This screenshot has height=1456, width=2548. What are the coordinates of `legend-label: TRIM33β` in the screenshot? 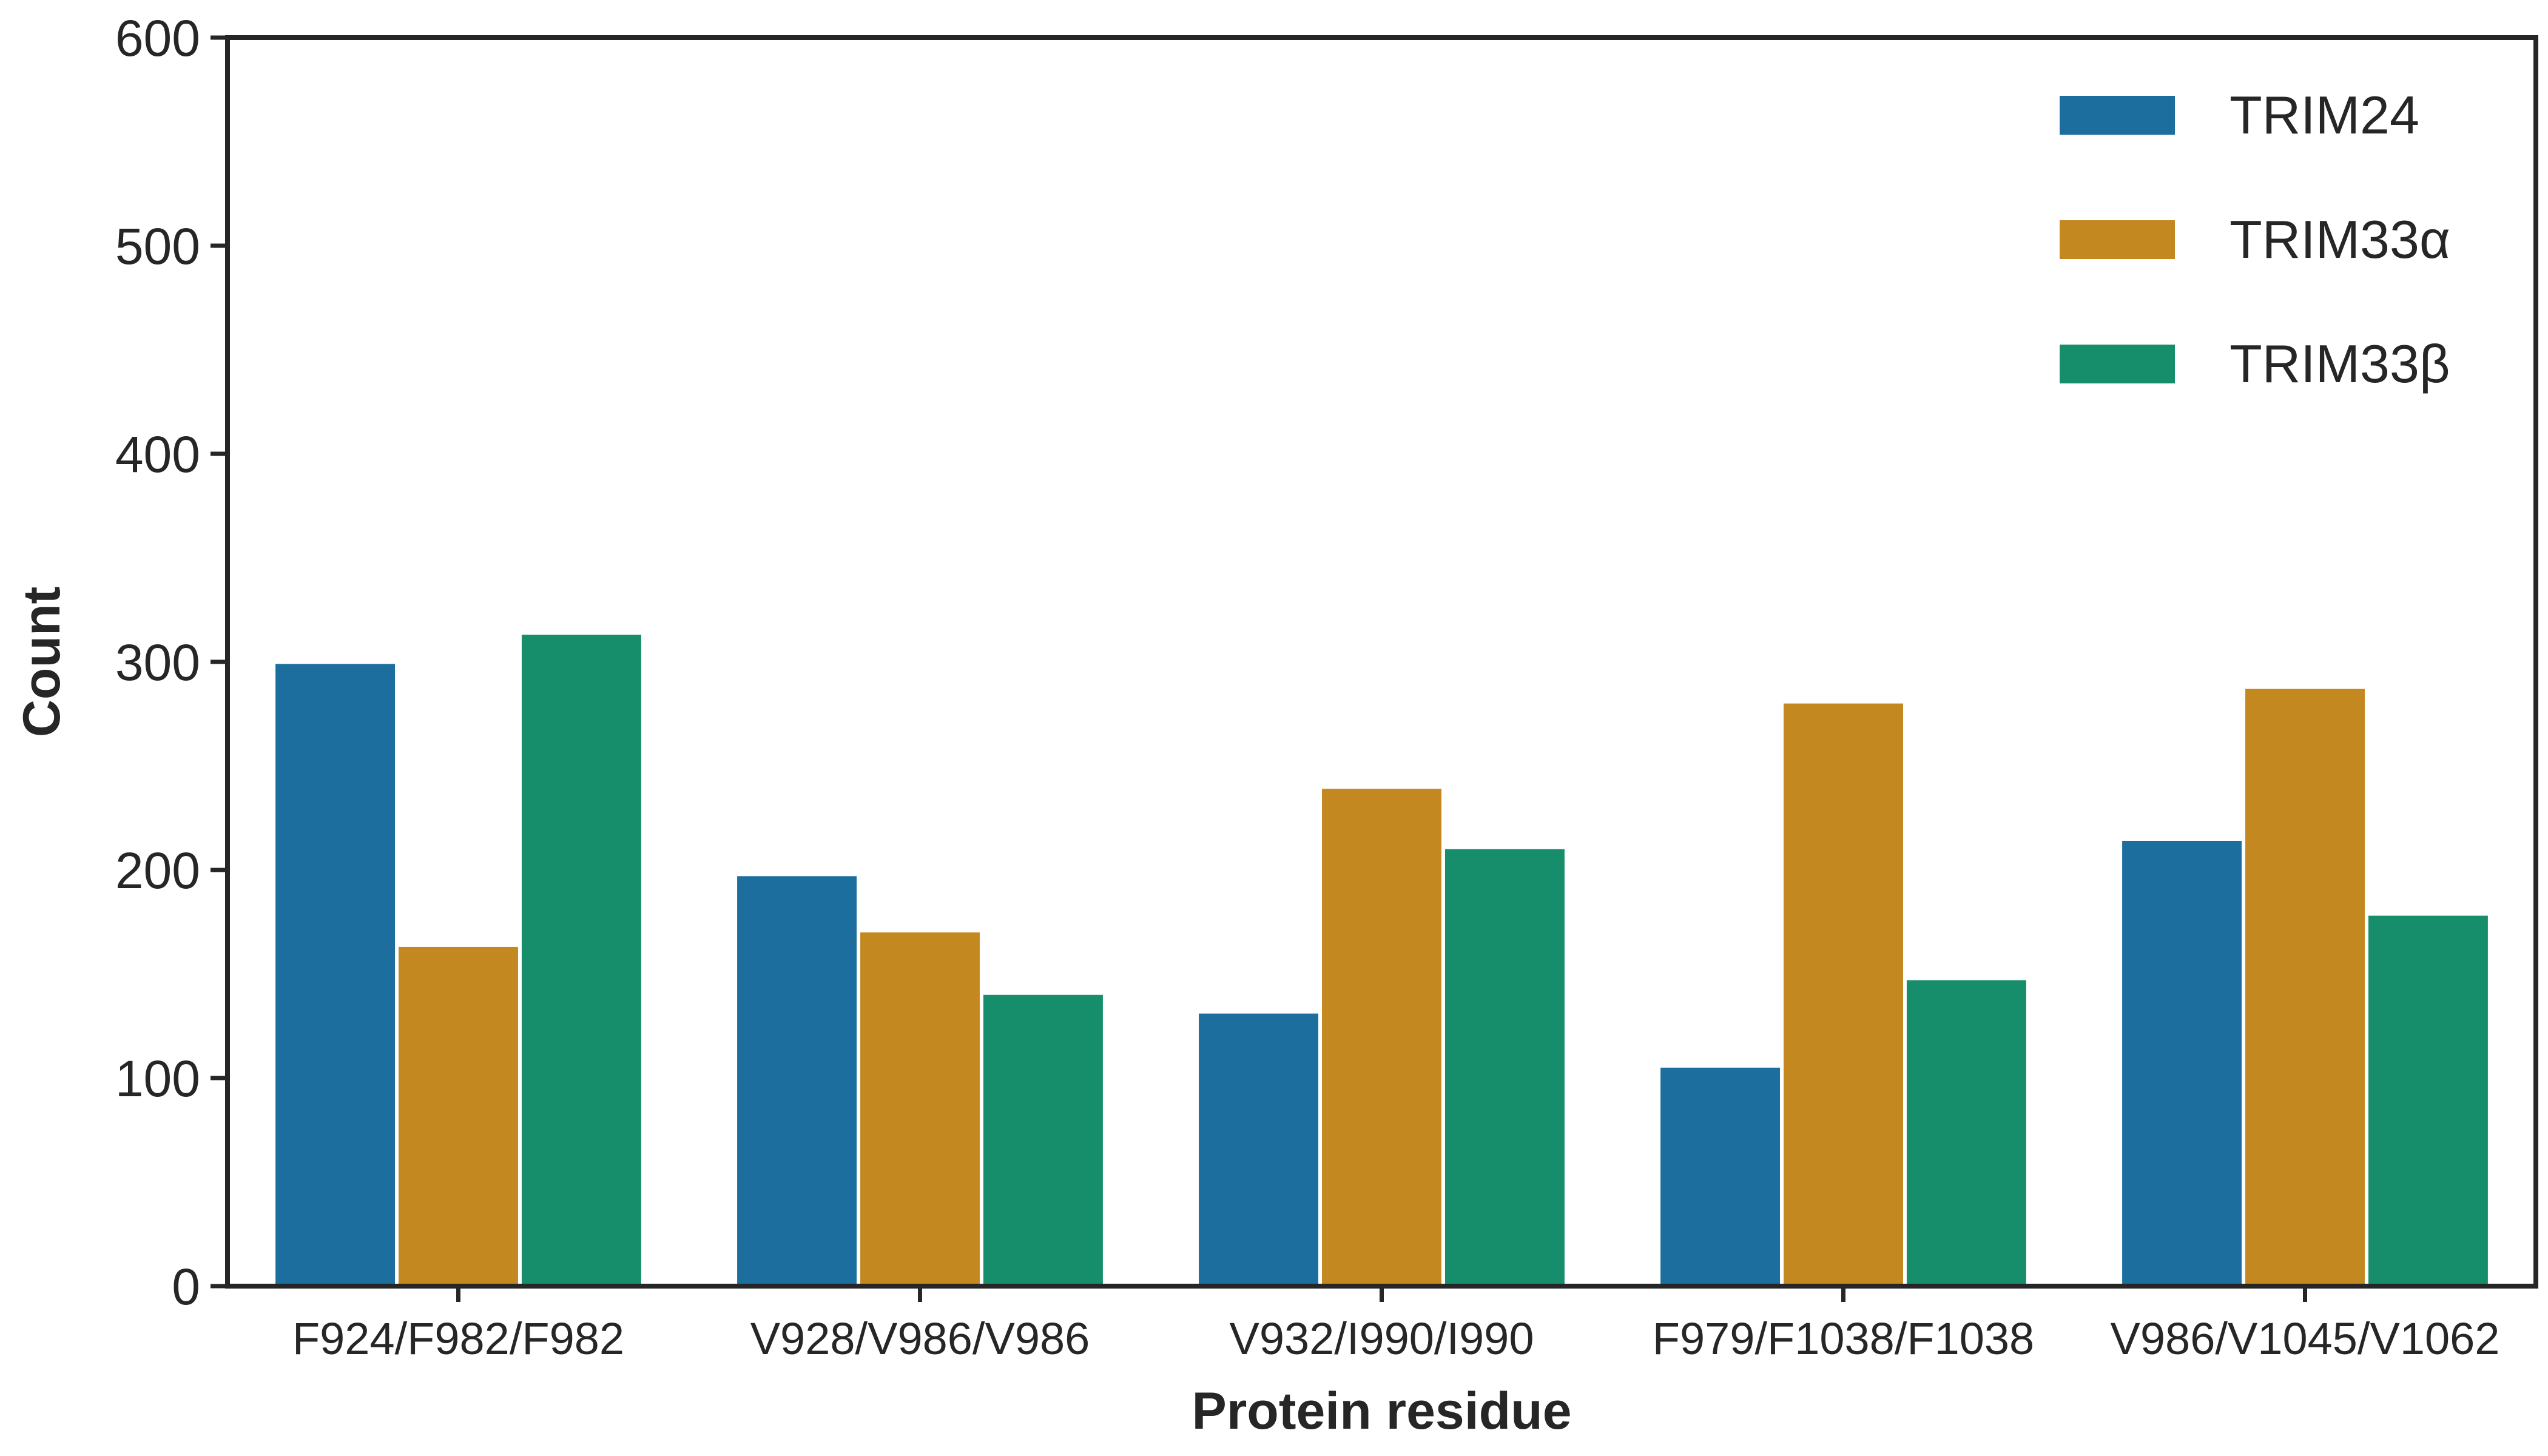 It's located at (2340, 364).